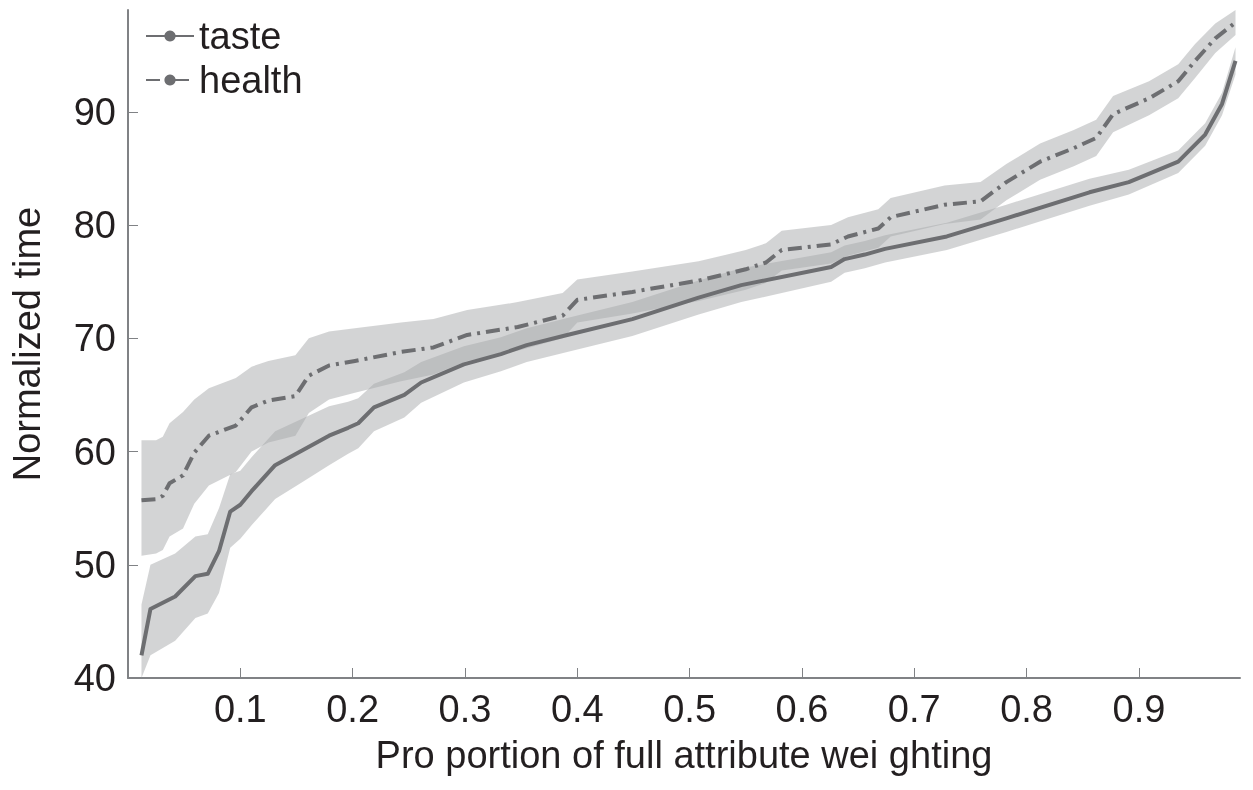 The height and width of the screenshot is (790, 1253). Describe the element at coordinates (465, 709) in the screenshot. I see `x-tick-label: 0.3` at that location.